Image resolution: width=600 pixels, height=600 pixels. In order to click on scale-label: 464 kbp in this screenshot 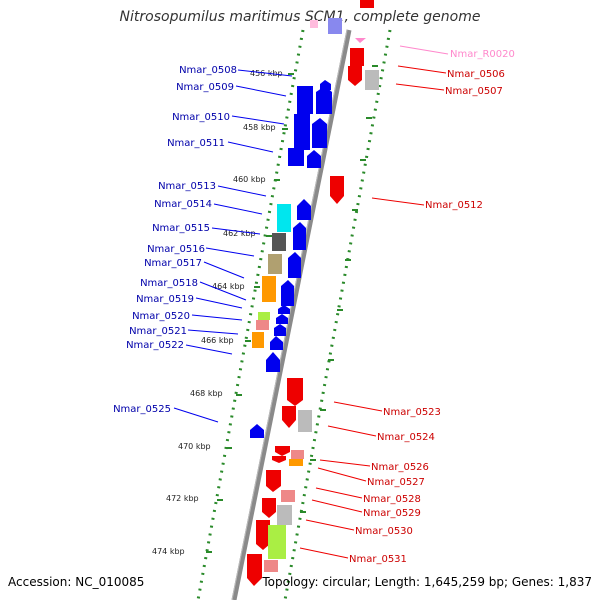, I will do `click(228, 286)`.